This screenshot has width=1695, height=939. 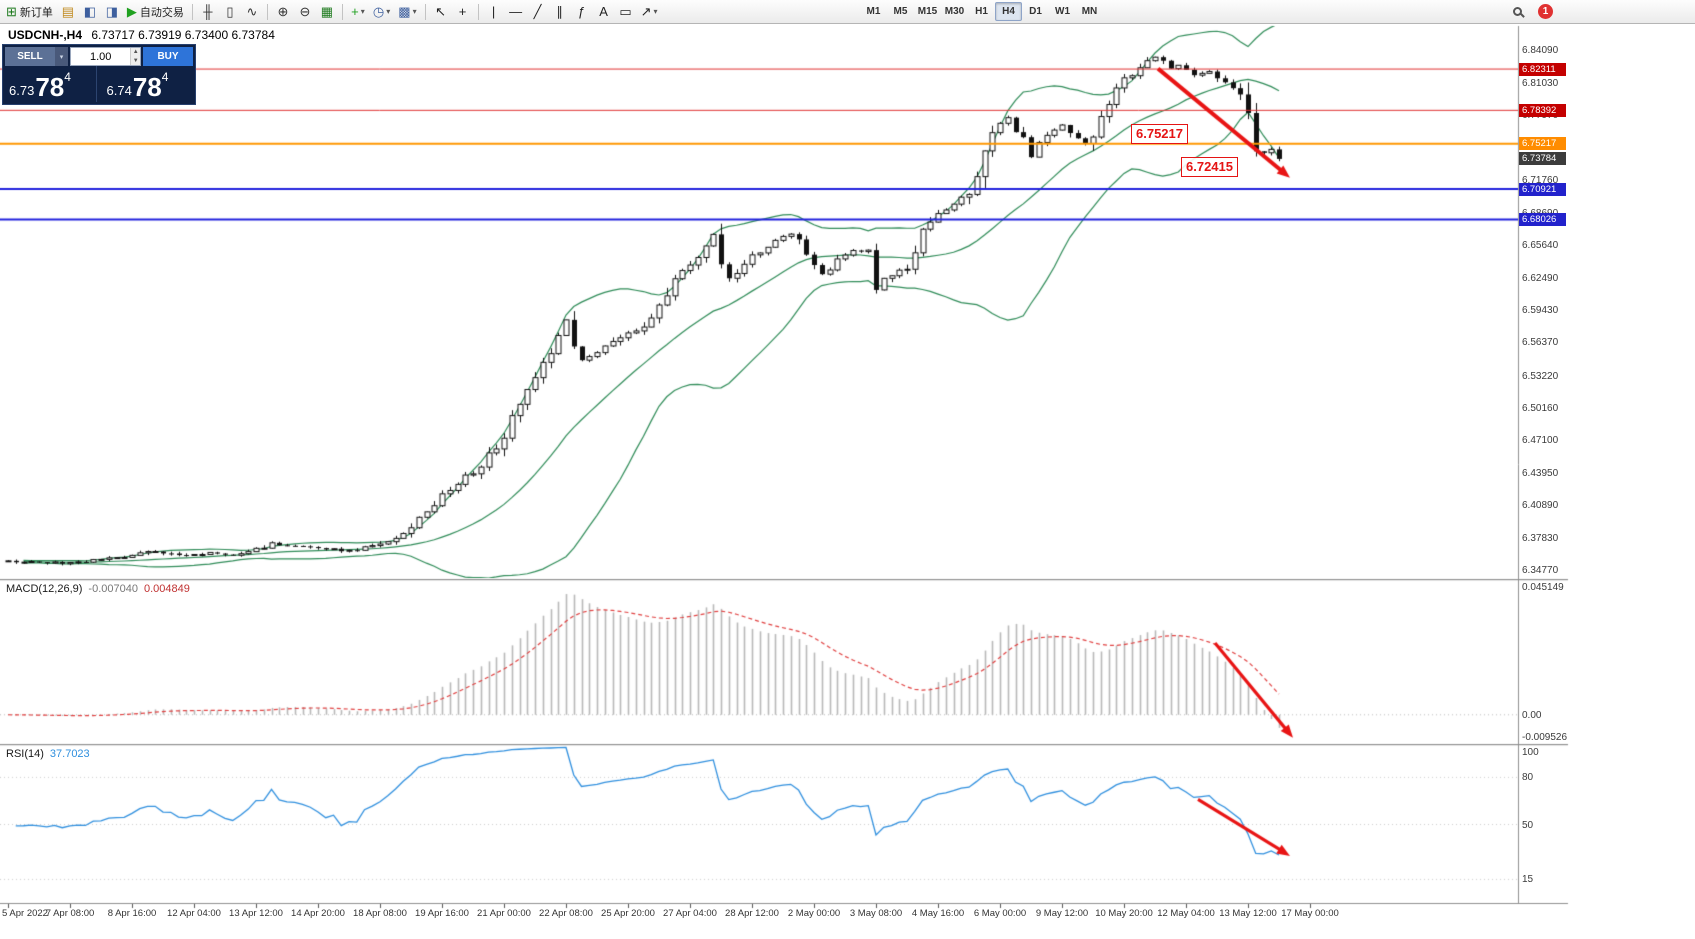 What do you see at coordinates (1540, 181) in the screenshot?
I see `price-axis-label: 6.71760` at bounding box center [1540, 181].